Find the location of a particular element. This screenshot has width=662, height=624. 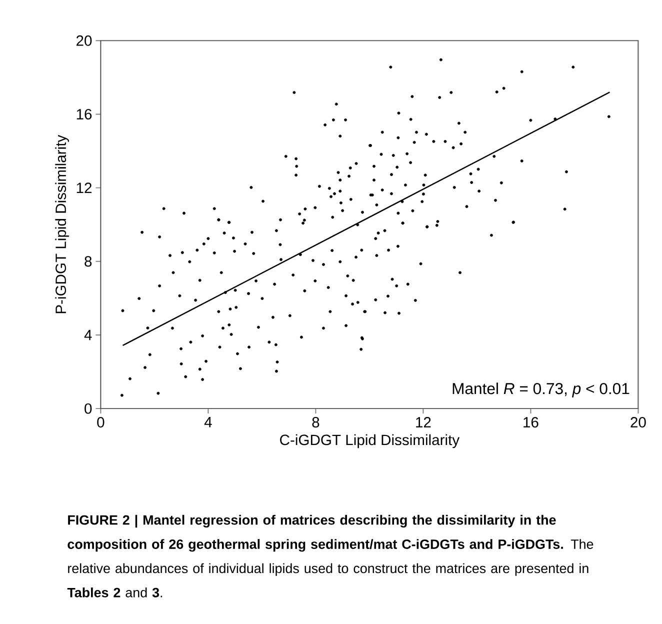

y-axis-title: P-iGDGT Lipid Dissimilarity is located at coordinates (62, 224).